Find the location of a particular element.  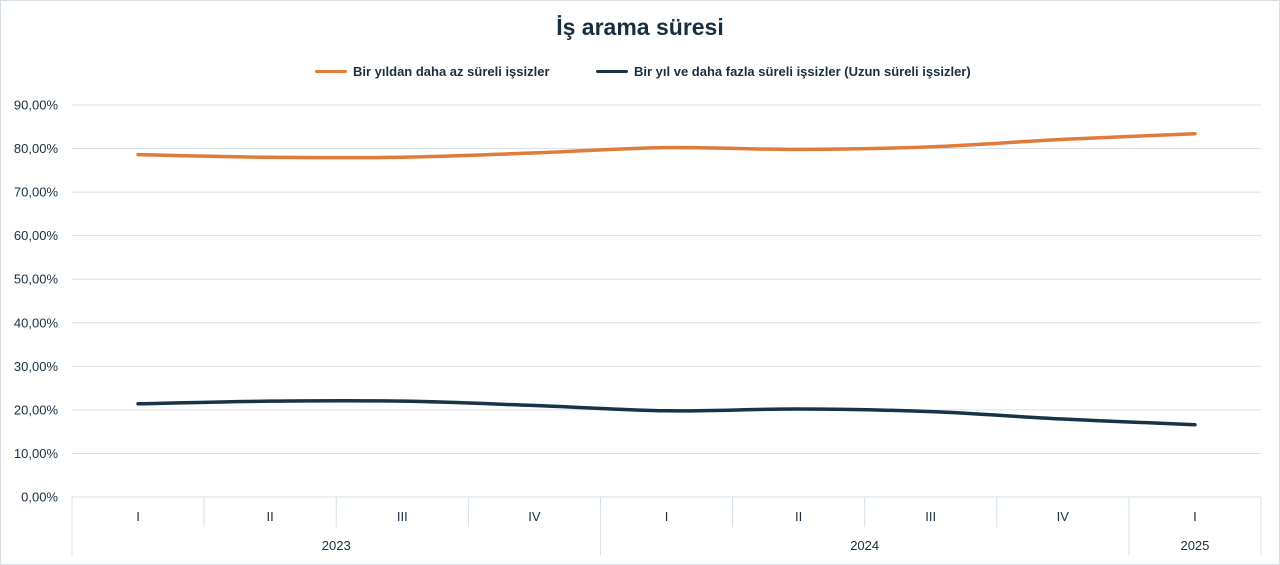

y-tick-label: 50,00% is located at coordinates (36, 279).